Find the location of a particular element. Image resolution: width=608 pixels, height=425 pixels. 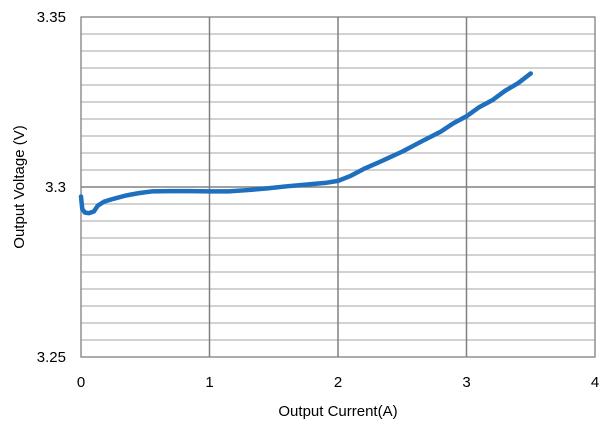

x-axis-title: Output Current(A) is located at coordinates (337, 411).